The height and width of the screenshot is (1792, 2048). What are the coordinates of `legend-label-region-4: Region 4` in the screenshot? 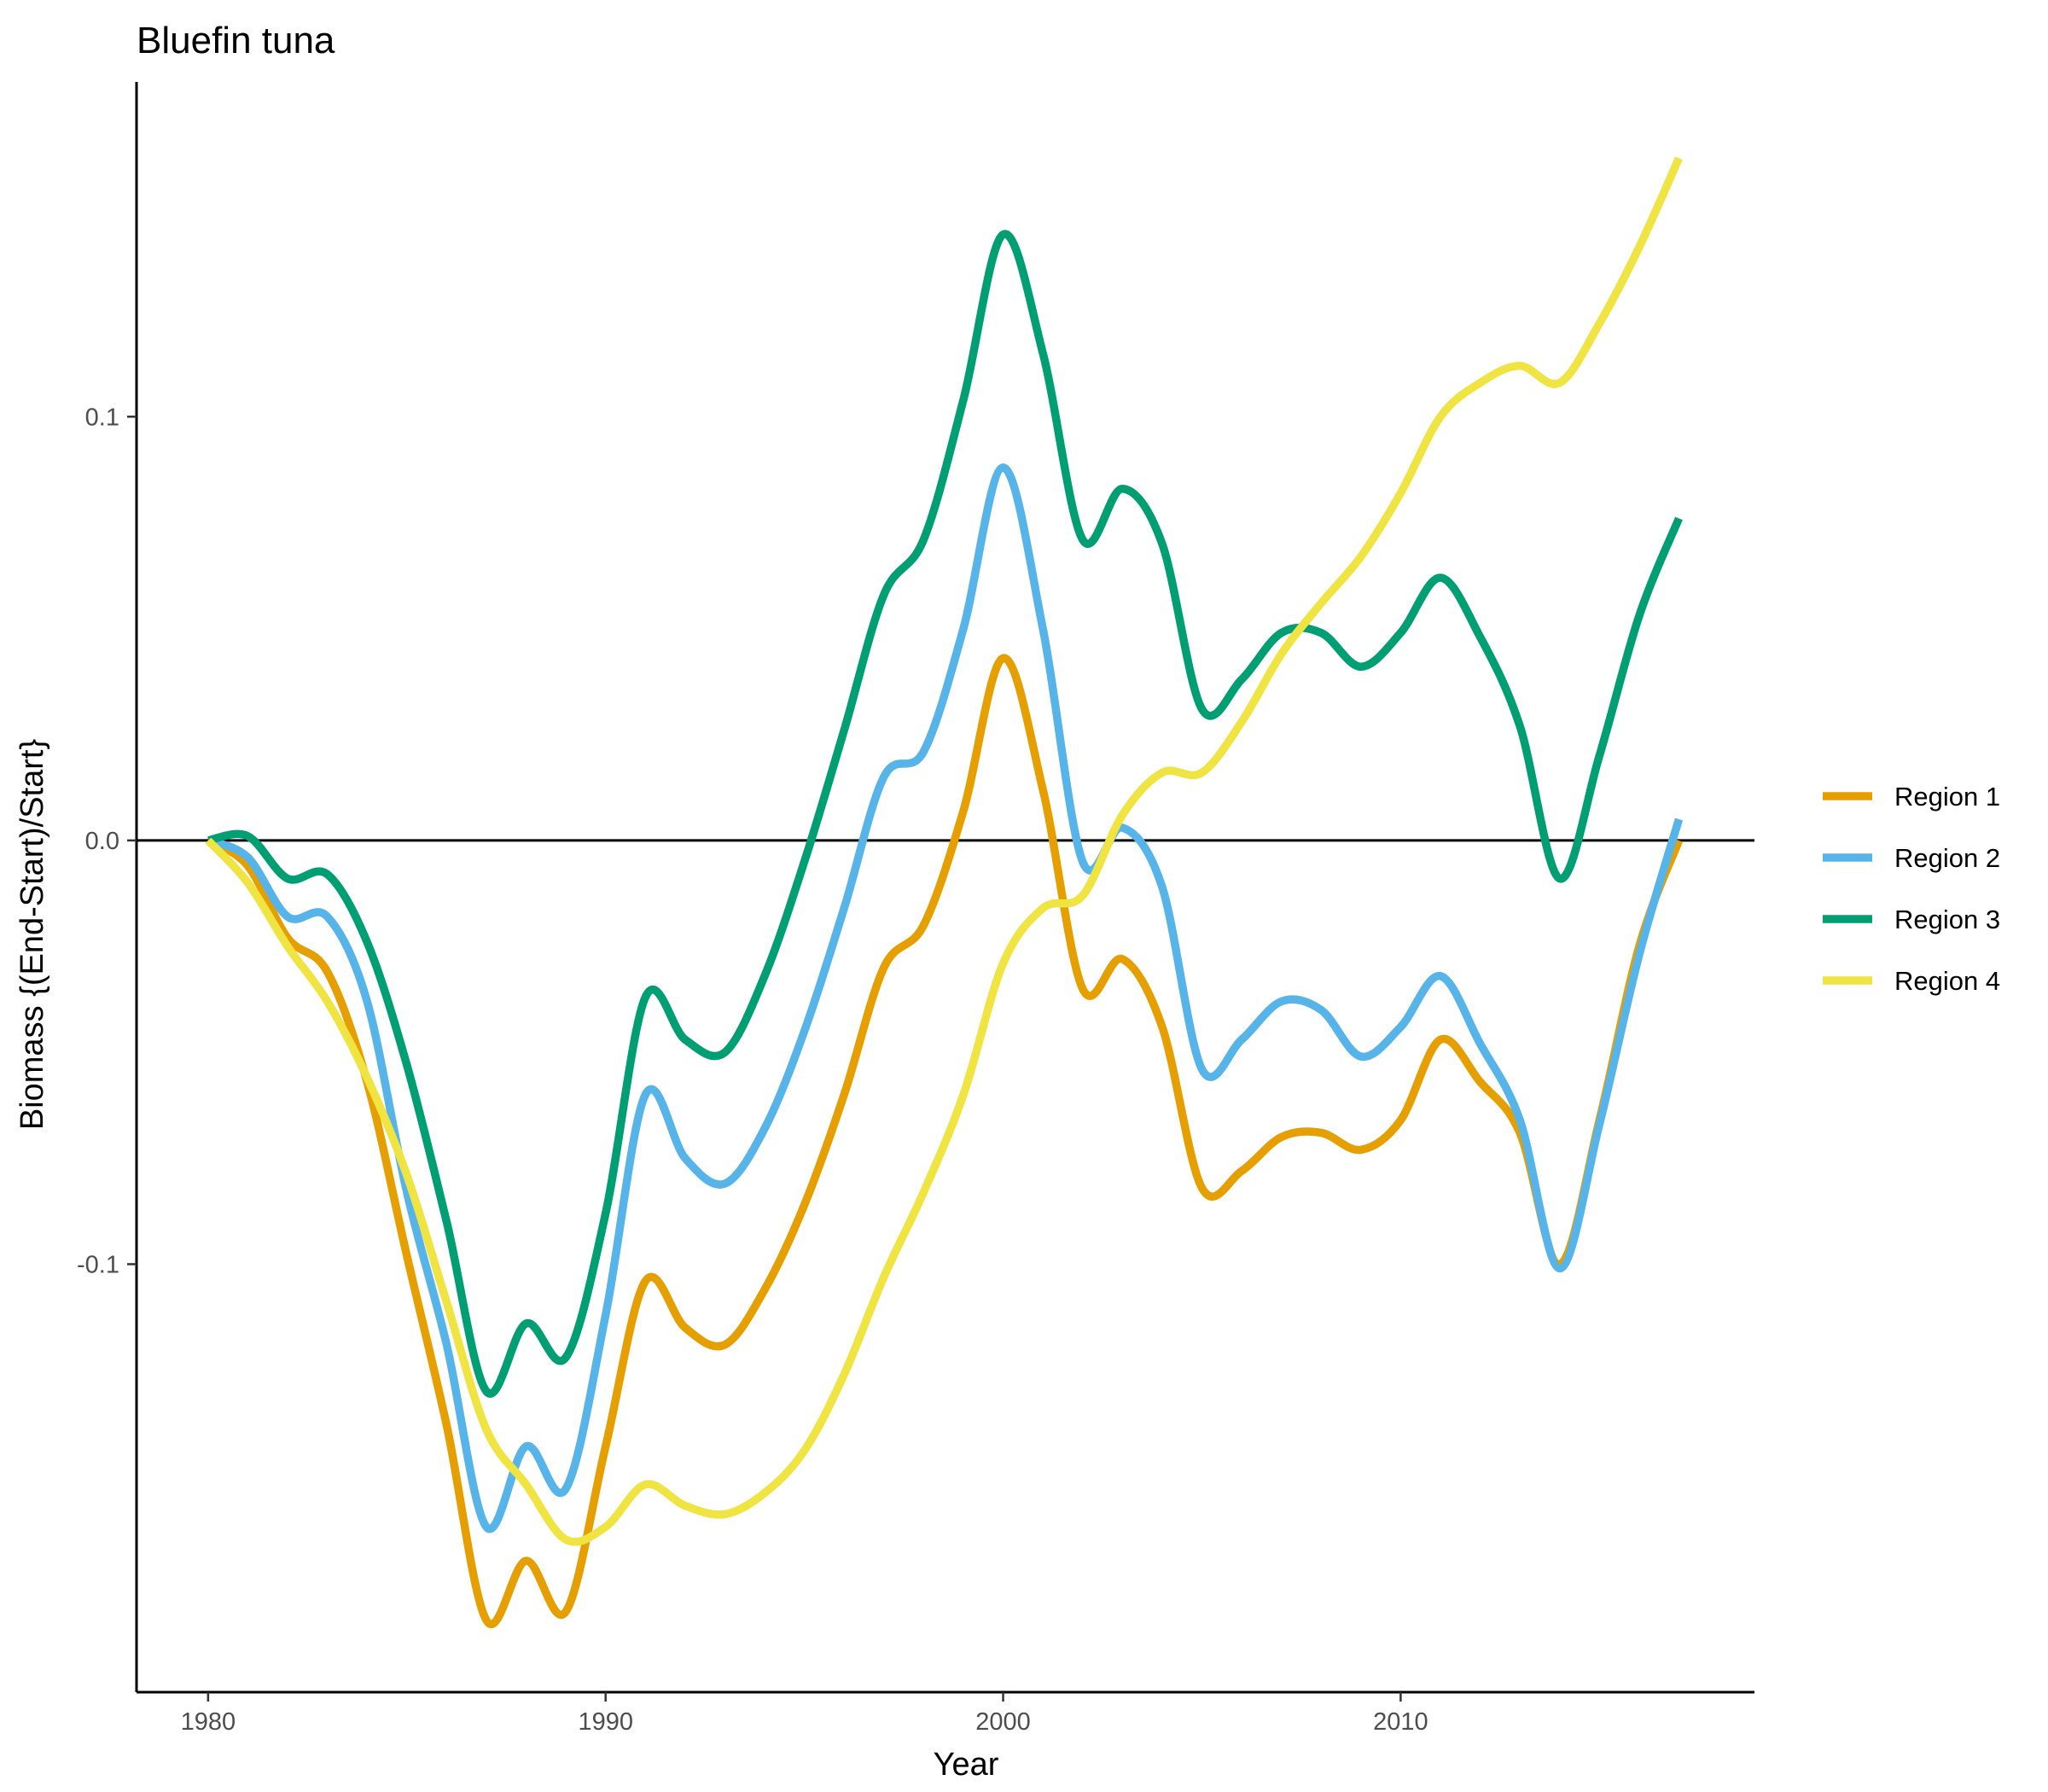 It's located at (1947, 981).